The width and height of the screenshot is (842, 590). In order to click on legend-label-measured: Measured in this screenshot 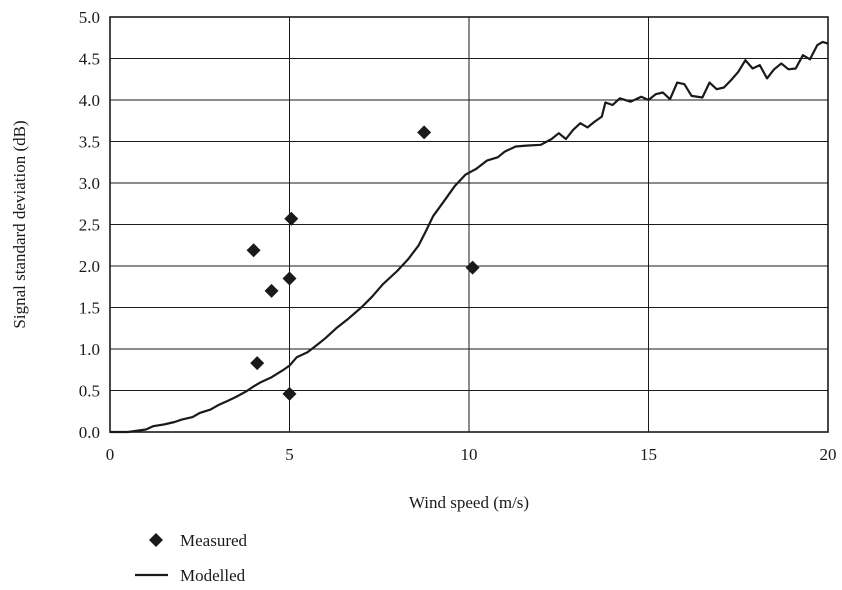, I will do `click(214, 540)`.